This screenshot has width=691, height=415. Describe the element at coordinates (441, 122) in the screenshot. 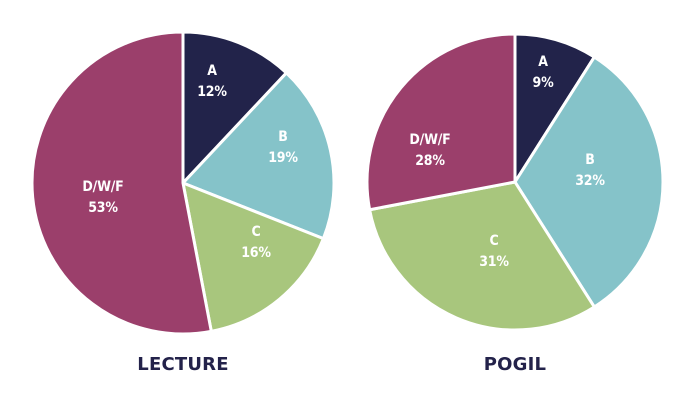

I see `pie-slice-d-w-f` at that location.